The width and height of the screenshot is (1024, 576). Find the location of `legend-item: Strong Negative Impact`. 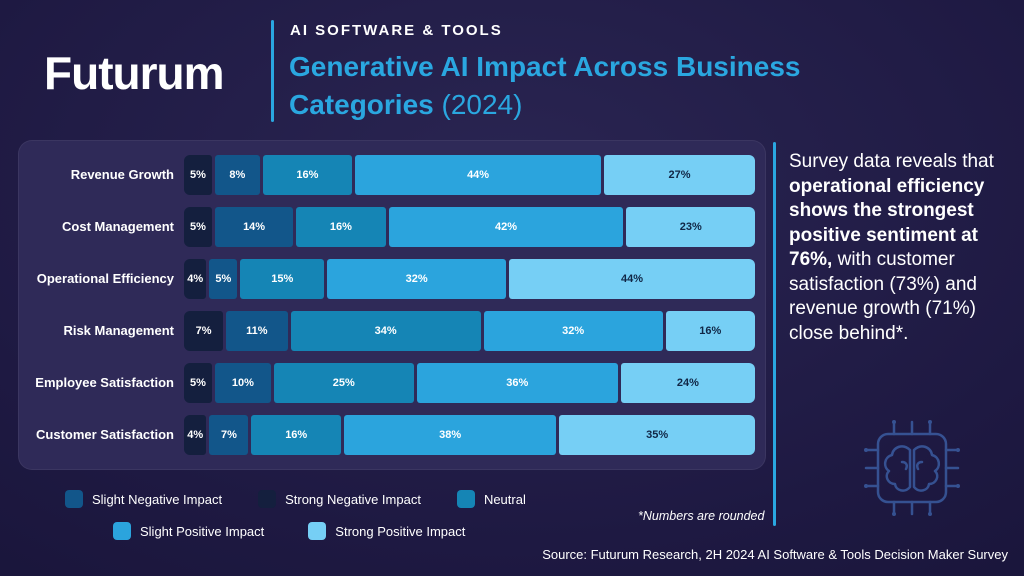

legend-item: Strong Negative Impact is located at coordinates (339, 499).